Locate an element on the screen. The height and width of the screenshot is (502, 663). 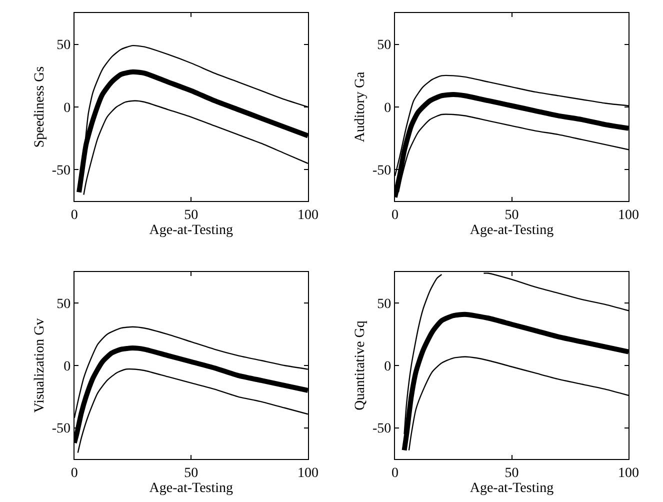
y-axis-title: Quantitative Gq is located at coordinates (360, 365).